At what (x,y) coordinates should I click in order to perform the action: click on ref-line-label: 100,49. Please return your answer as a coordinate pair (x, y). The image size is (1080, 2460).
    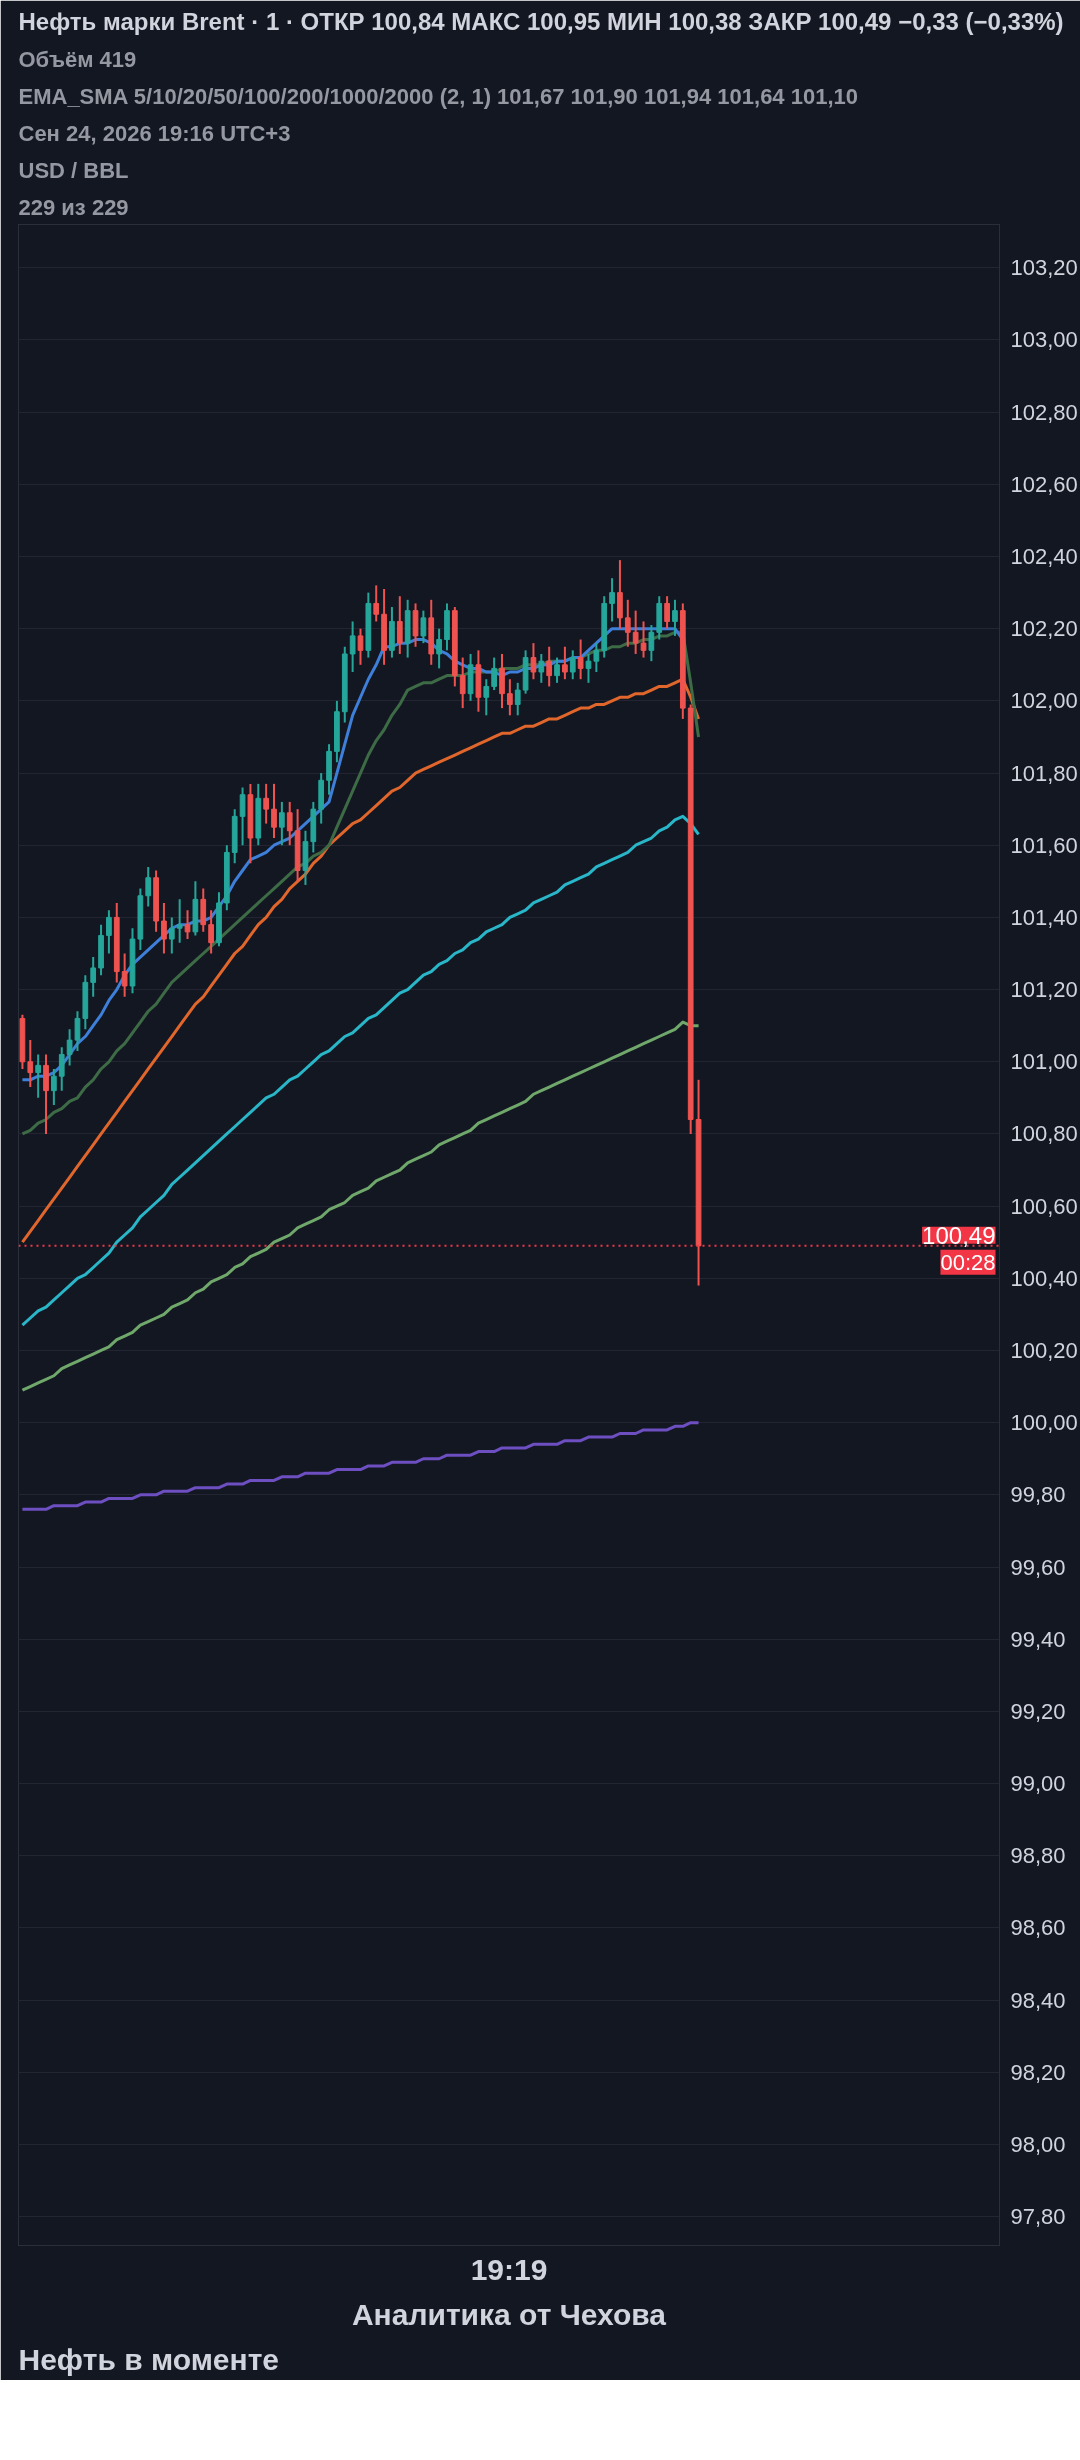
    Looking at the image, I should click on (959, 1235).